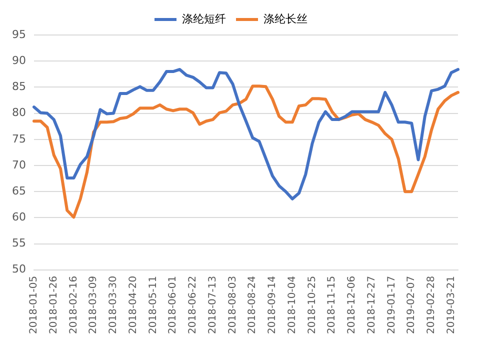 The image size is (486, 342). Describe the element at coordinates (392, 305) in the screenshot. I see `x-tick-label: 2019-01-17` at that location.